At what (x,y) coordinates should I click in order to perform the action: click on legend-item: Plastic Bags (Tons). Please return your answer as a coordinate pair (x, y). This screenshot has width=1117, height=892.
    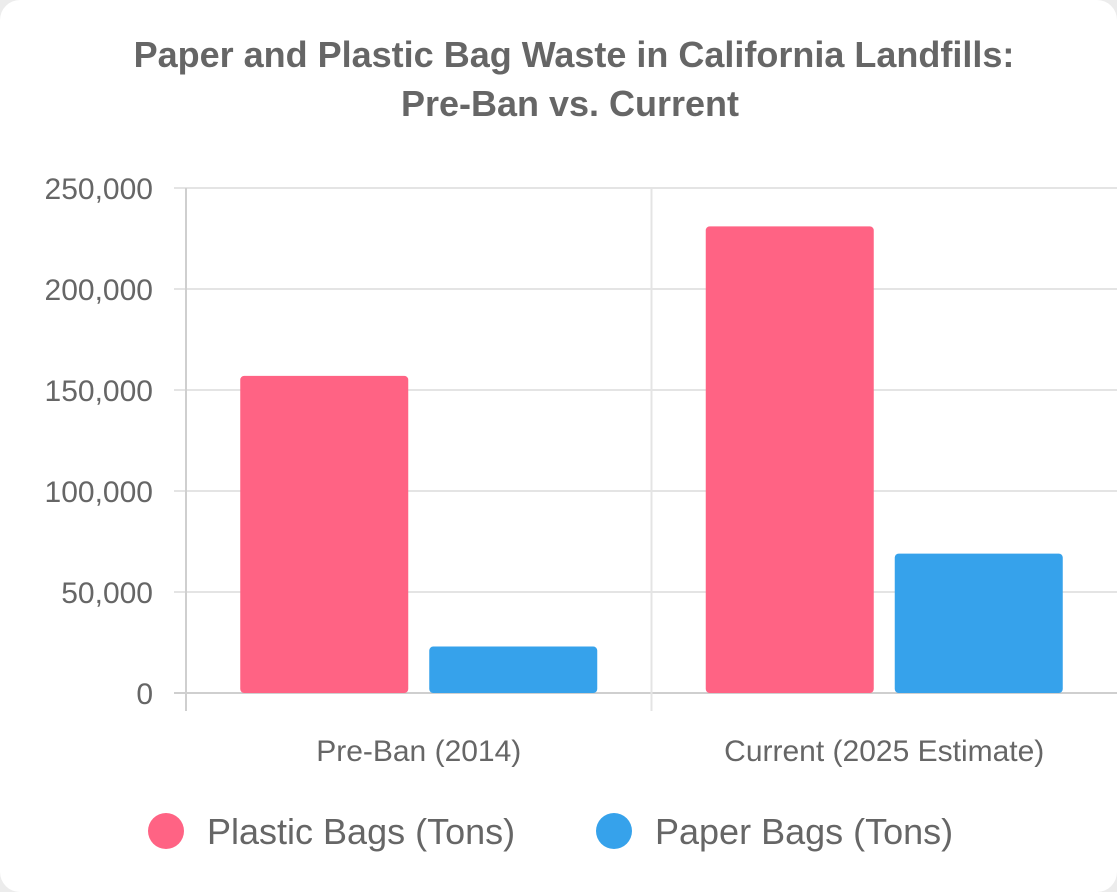
    Looking at the image, I should click on (331, 831).